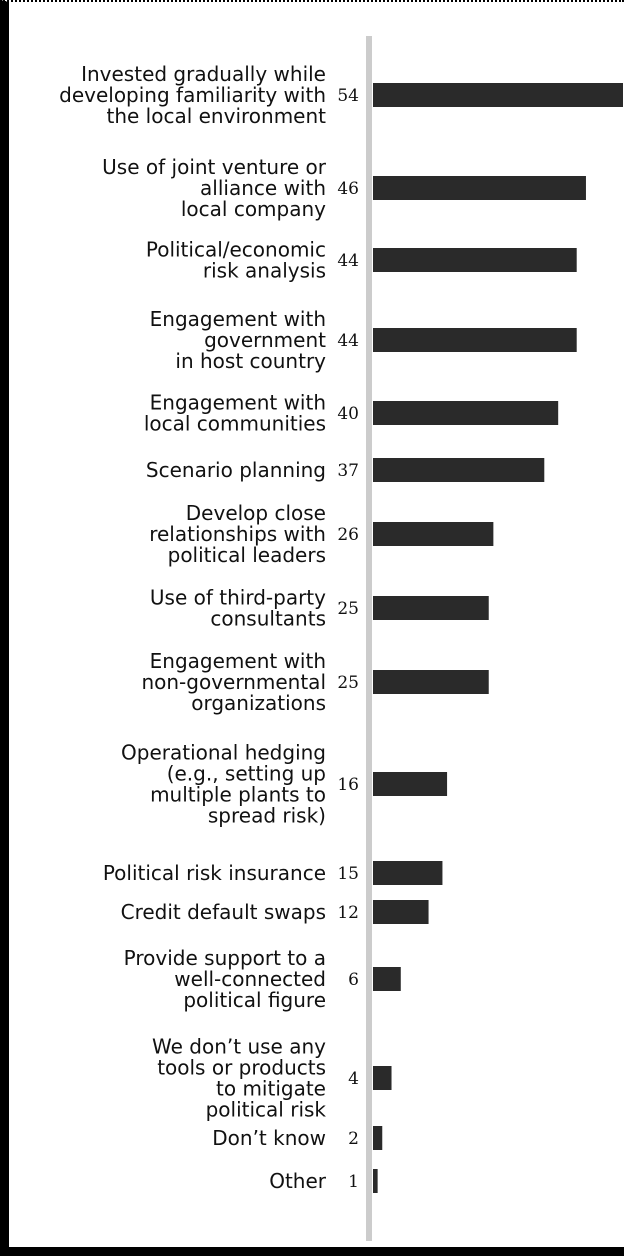 The image size is (624, 1256). What do you see at coordinates (348, 96) in the screenshot?
I see `value-label: 54` at bounding box center [348, 96].